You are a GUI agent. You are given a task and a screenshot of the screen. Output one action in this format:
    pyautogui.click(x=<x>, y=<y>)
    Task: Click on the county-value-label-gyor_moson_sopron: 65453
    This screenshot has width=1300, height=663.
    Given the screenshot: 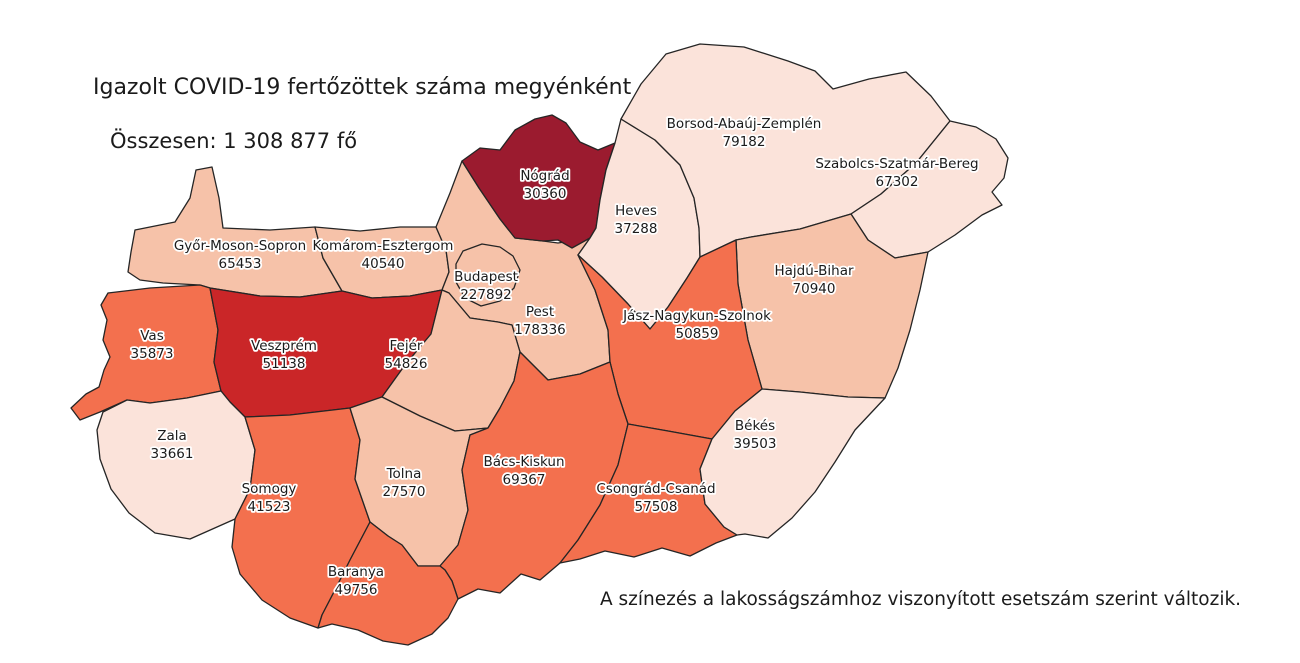 What is the action you would take?
    pyautogui.click(x=240, y=264)
    